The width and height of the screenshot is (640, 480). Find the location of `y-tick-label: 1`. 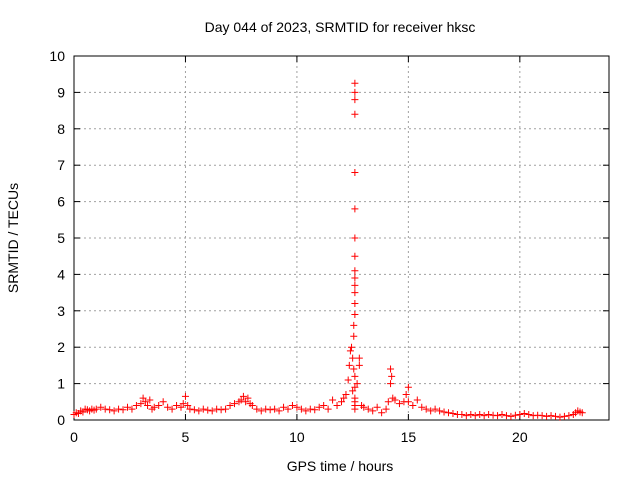

y-tick-label: 1 is located at coordinates (61, 384).